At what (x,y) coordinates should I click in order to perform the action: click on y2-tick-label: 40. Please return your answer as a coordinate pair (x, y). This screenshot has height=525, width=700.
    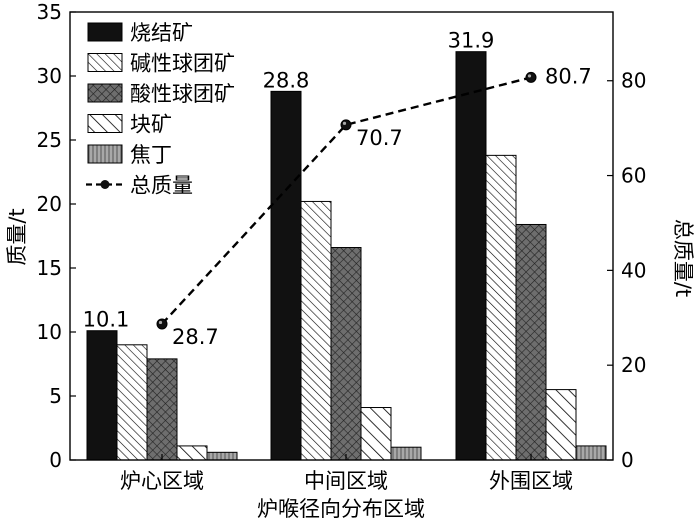
    Looking at the image, I should click on (633, 270).